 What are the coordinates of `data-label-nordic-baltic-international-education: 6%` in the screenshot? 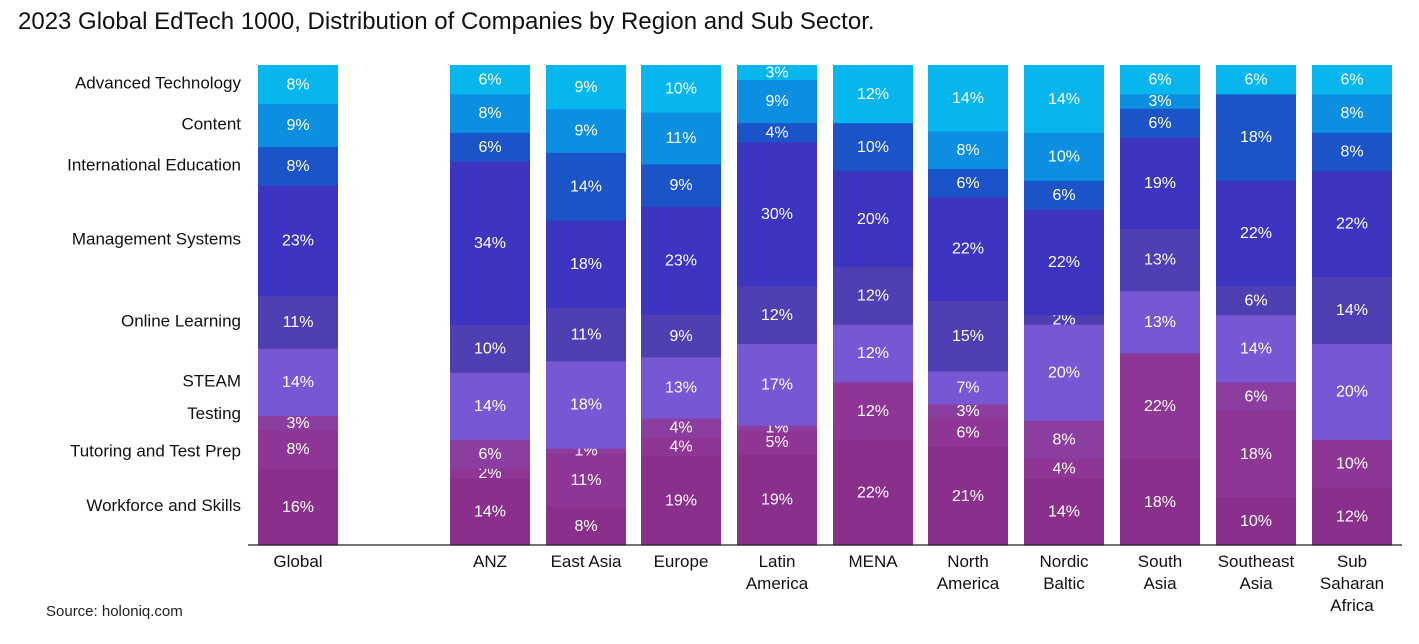 It's located at (1063, 195).